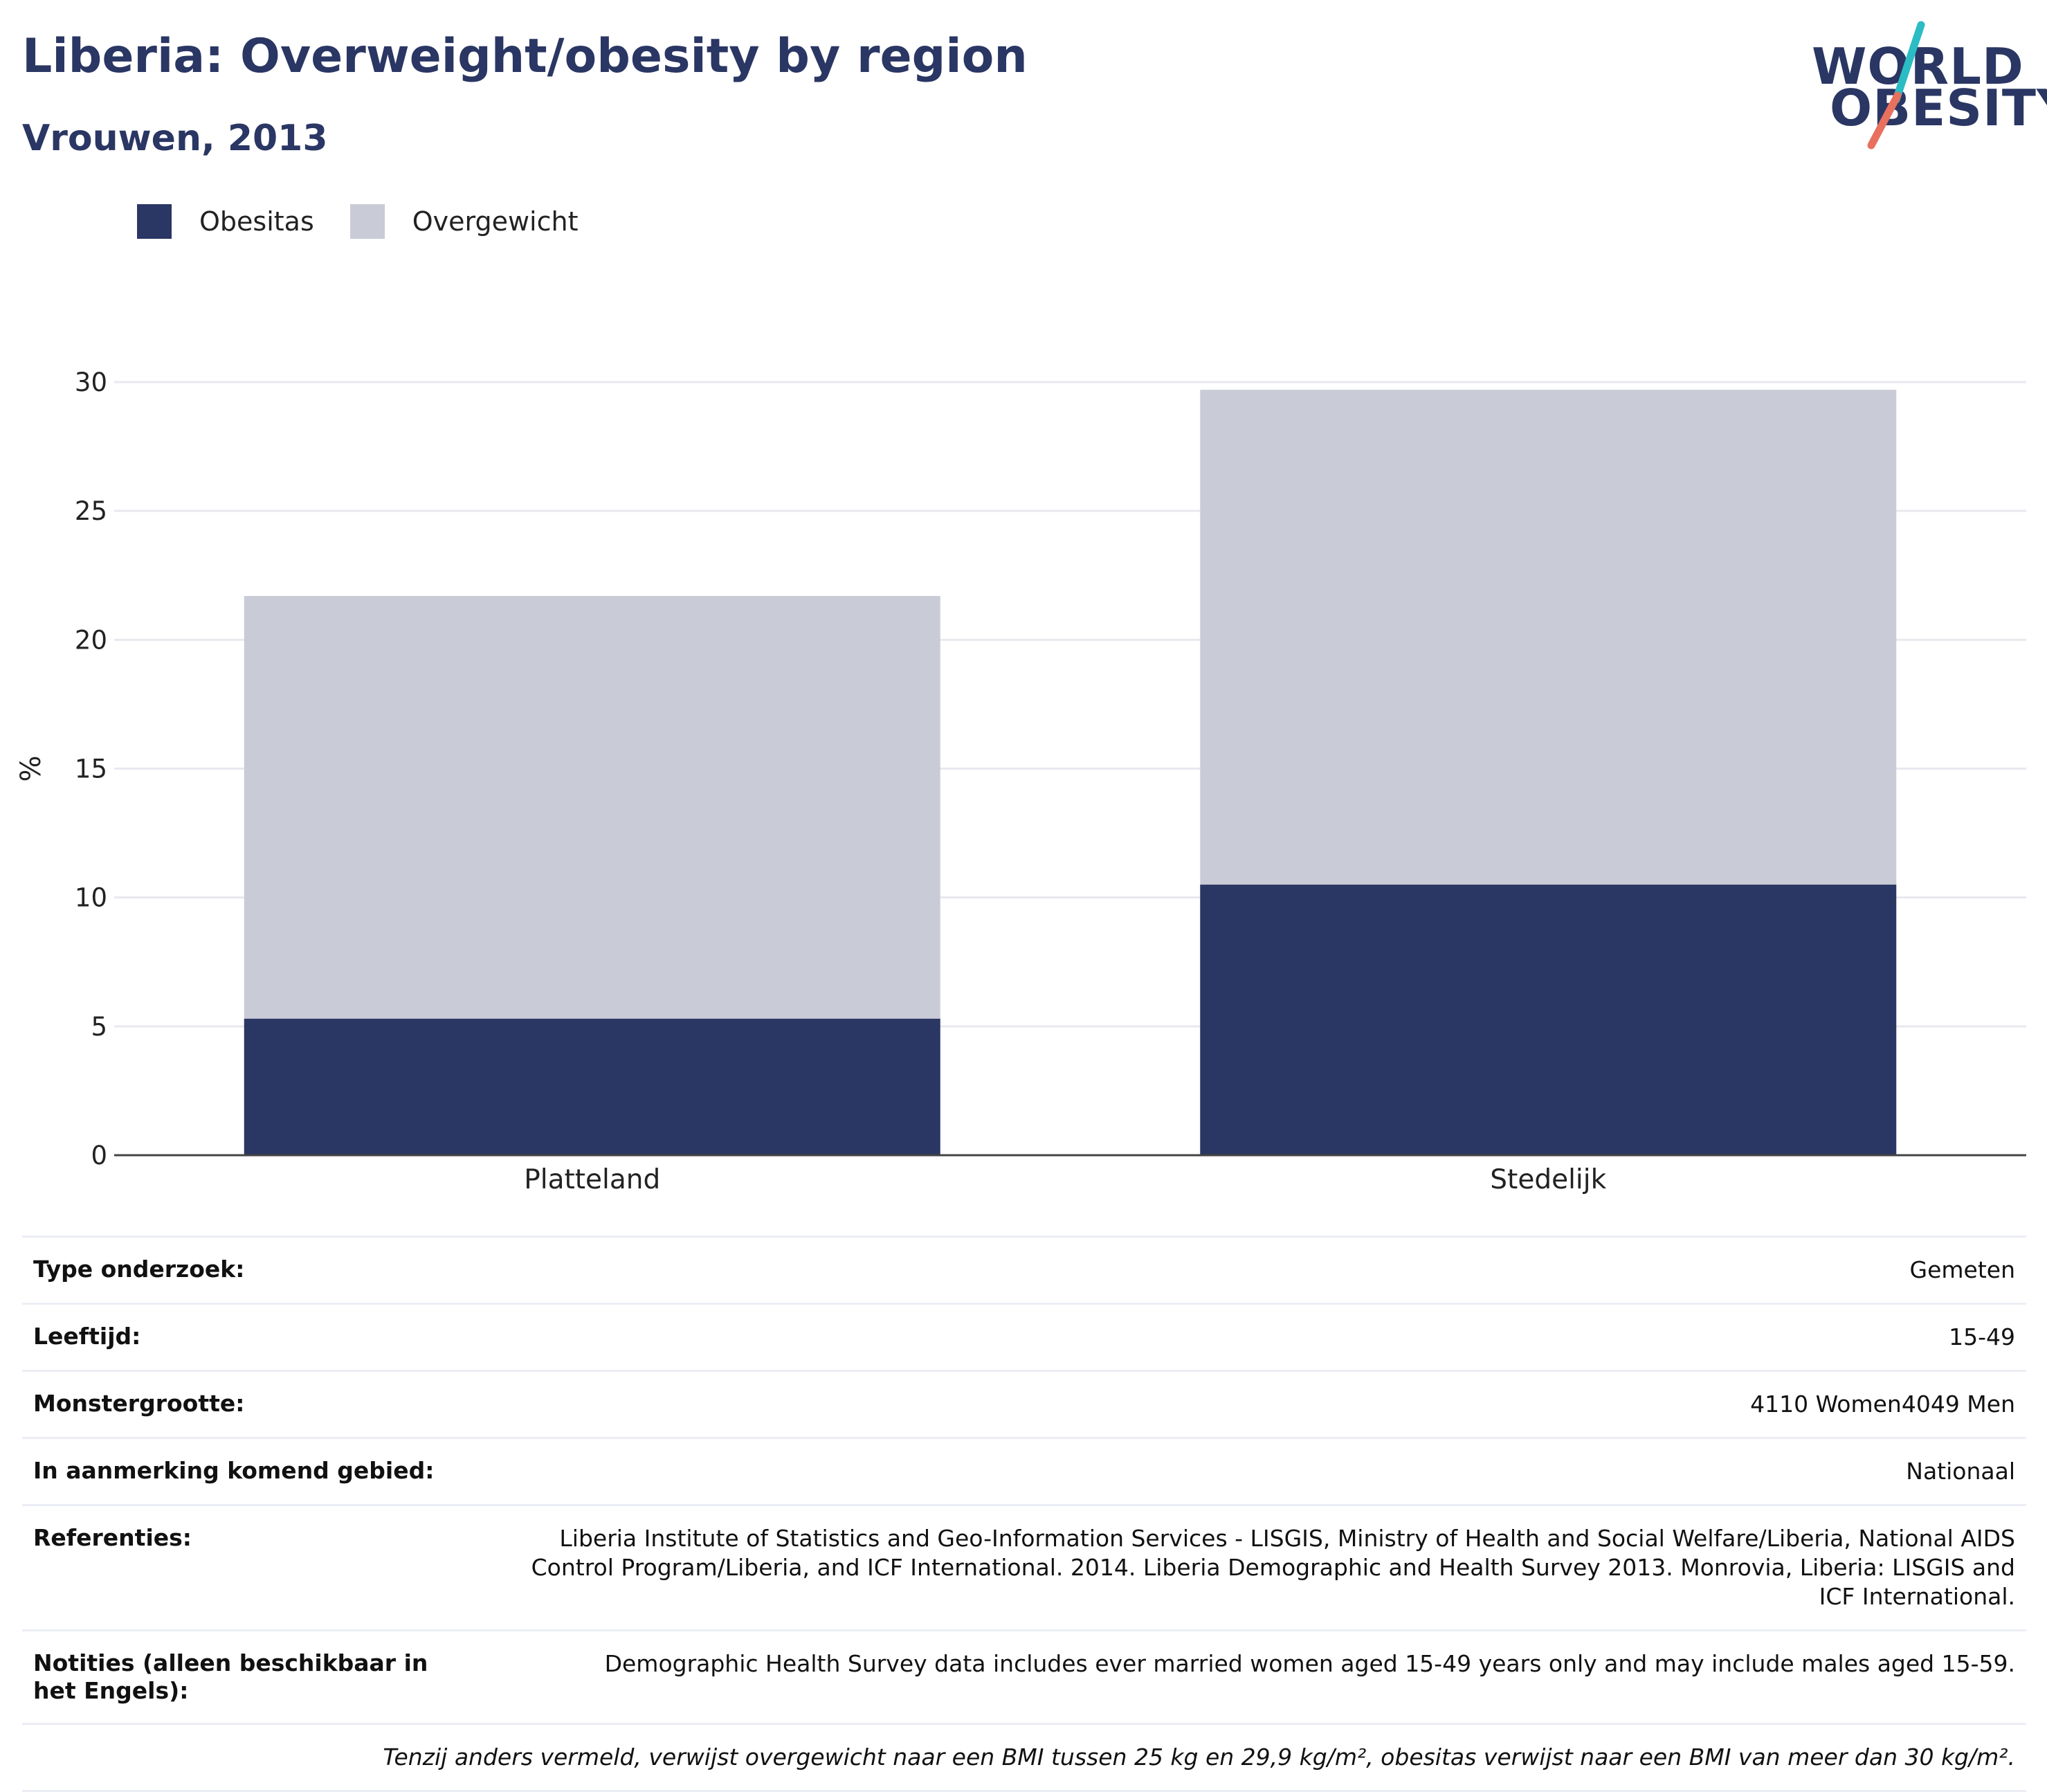 The width and height of the screenshot is (2047, 1792). What do you see at coordinates (31, 768) in the screenshot?
I see `y-axis-label: %` at bounding box center [31, 768].